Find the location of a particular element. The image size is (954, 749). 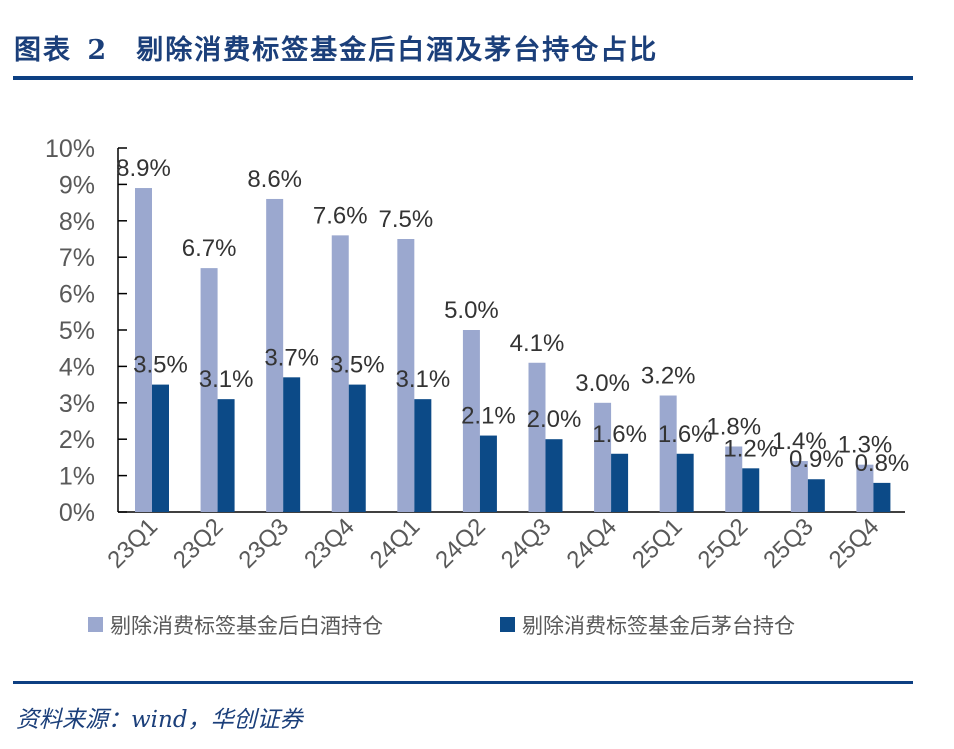

y-tick-label: 9% is located at coordinates (77, 185).